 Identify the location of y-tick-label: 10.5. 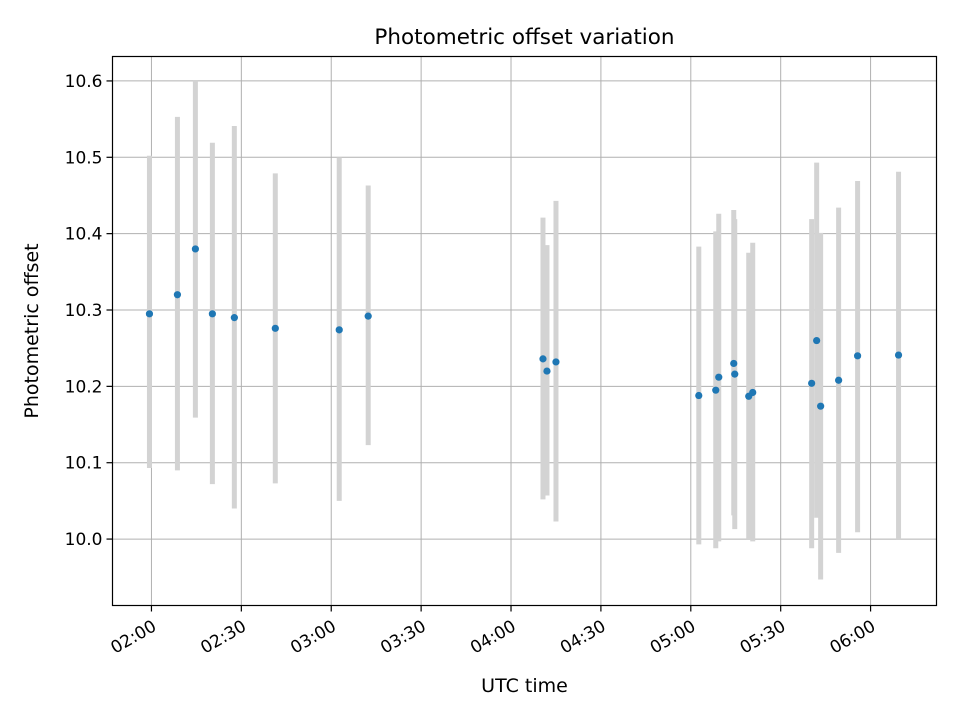
(84, 158).